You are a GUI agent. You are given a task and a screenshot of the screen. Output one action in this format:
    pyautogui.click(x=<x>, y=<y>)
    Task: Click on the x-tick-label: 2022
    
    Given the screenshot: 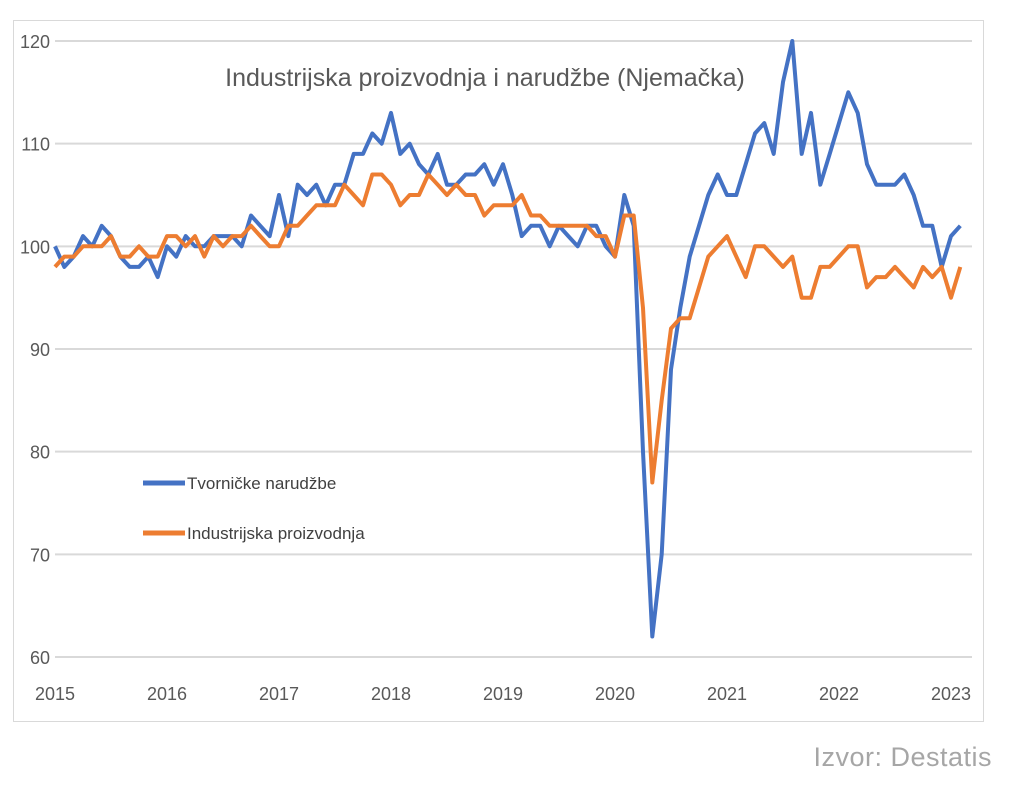 What is the action you would take?
    pyautogui.click(x=839, y=694)
    